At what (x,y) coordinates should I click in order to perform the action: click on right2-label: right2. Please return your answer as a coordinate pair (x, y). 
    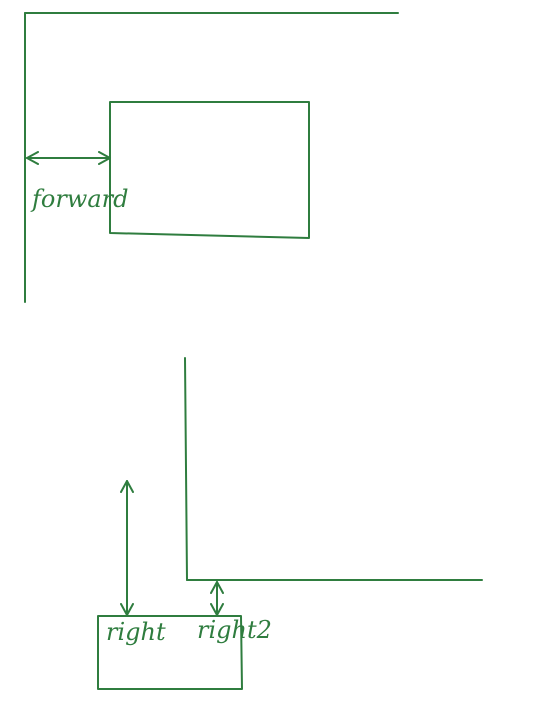
    Looking at the image, I should click on (234, 630).